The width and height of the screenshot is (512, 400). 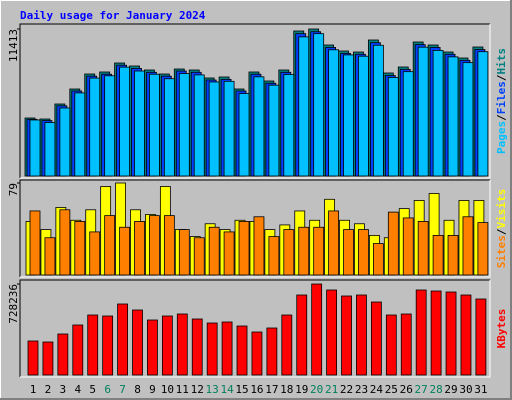 What do you see at coordinates (212, 389) in the screenshot?
I see `x-tick-label: 13` at bounding box center [212, 389].